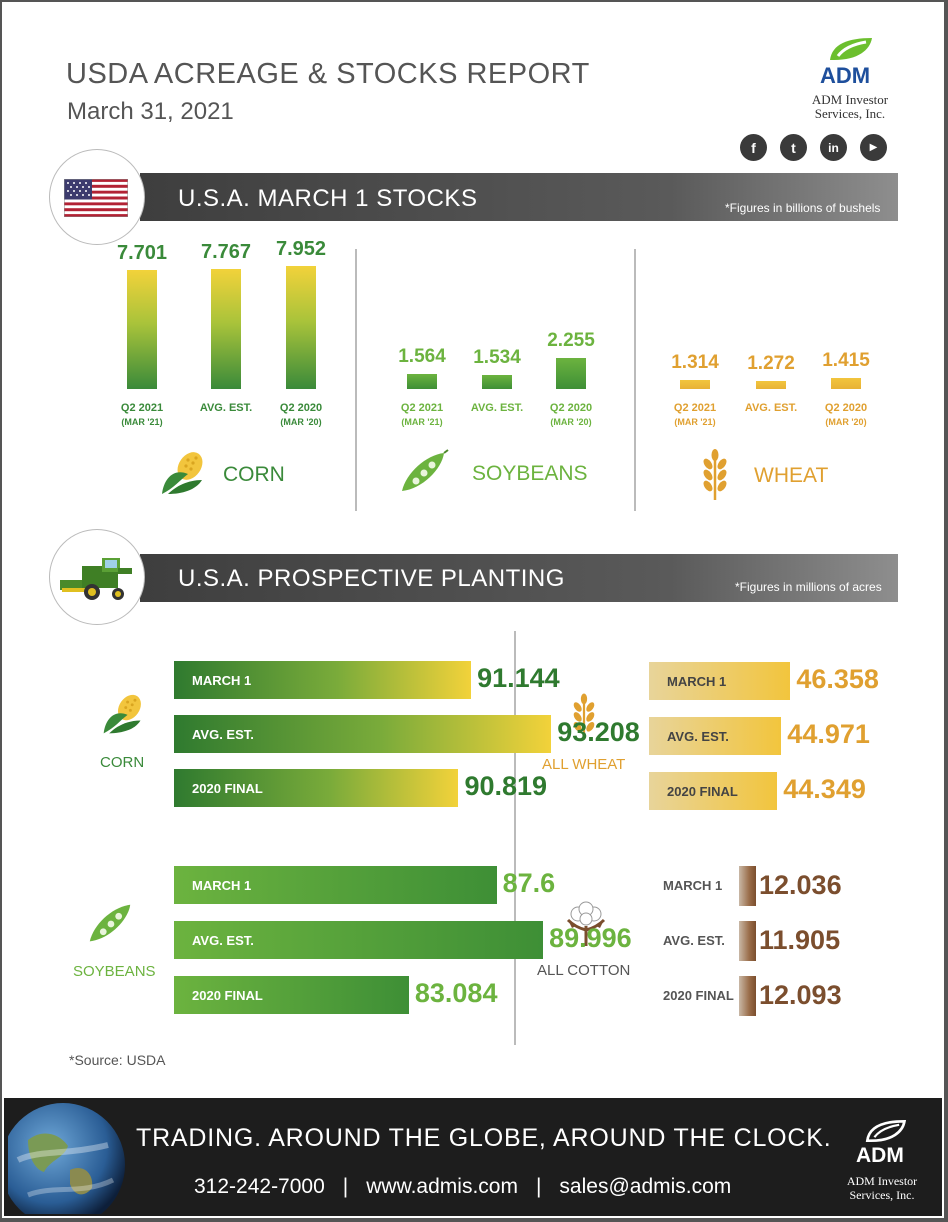  Describe the element at coordinates (371, 578) in the screenshot. I see `planting-title: U.S.A. PROSPECTIVE PLANTING` at that location.